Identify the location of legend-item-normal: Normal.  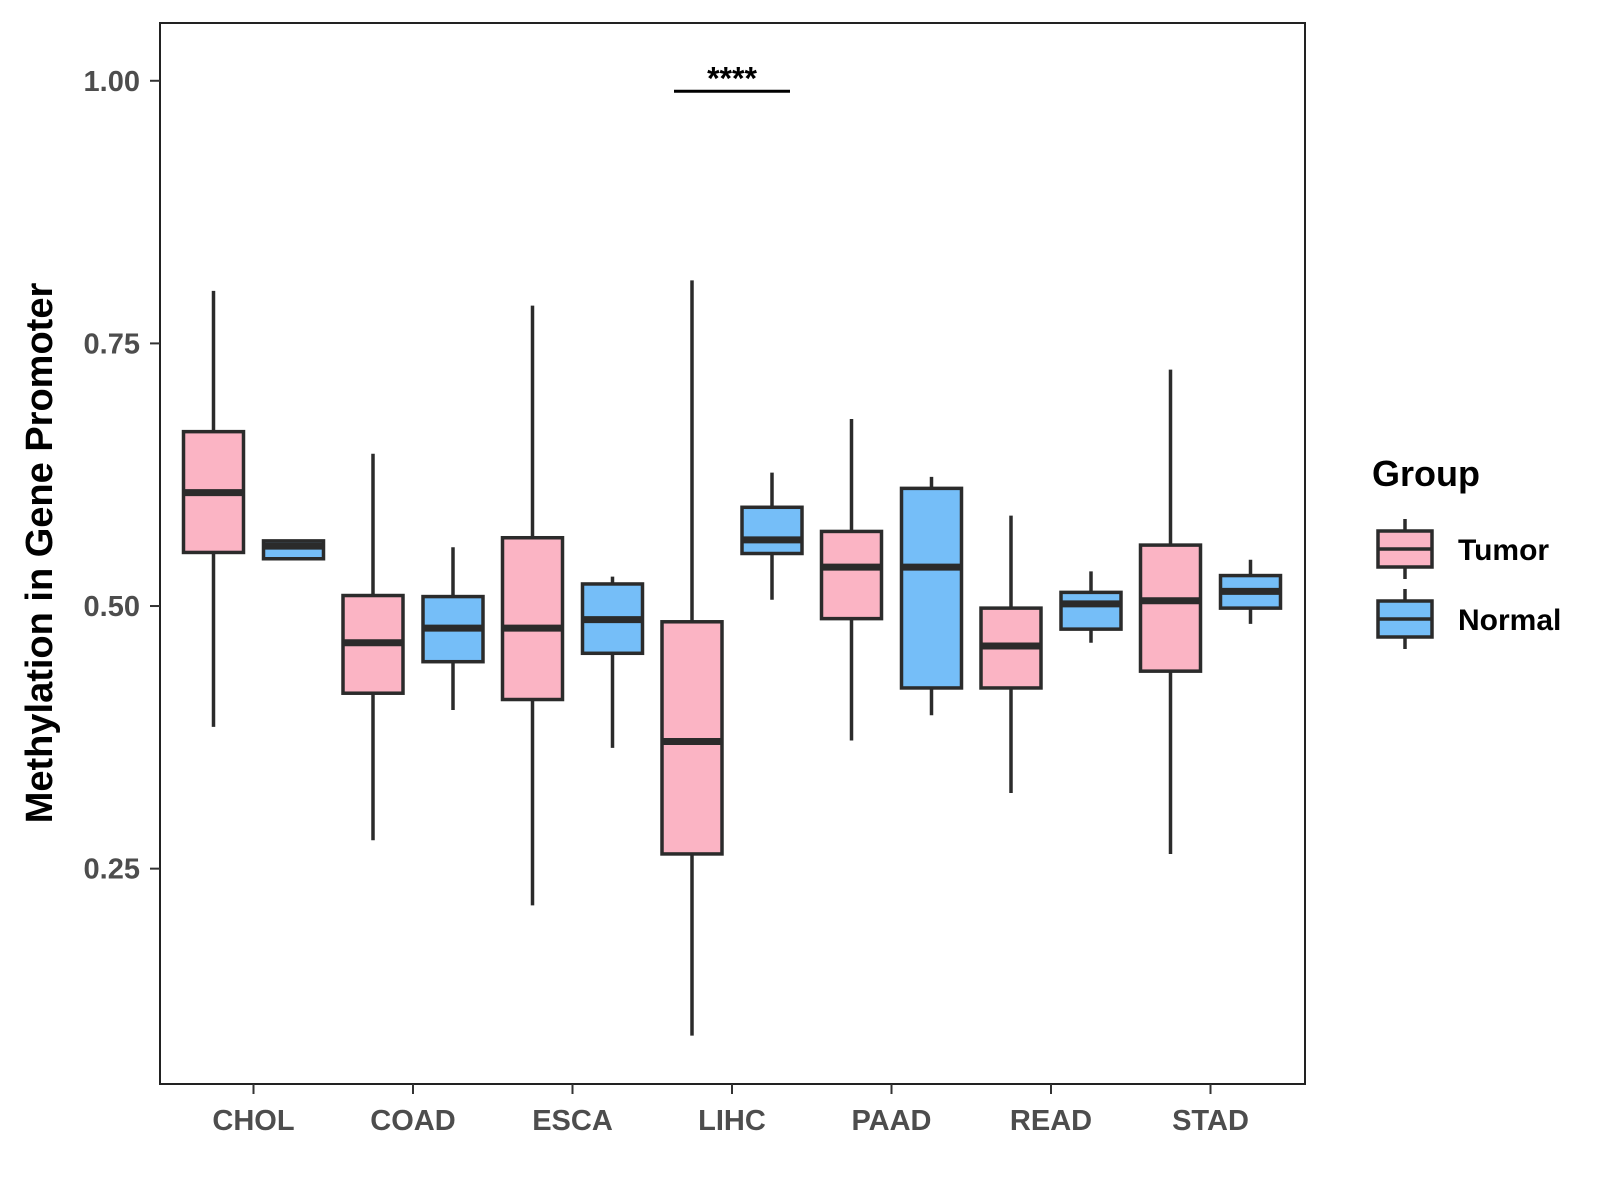
(1468, 619).